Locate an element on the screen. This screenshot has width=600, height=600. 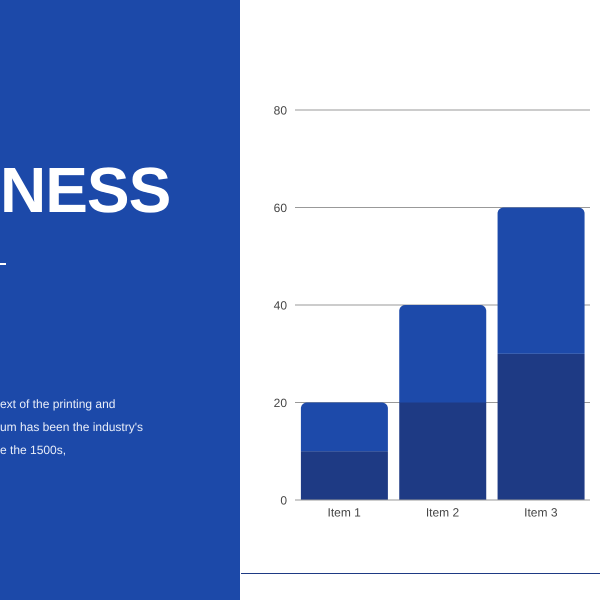
y-tick-label: 40 is located at coordinates (281, 305).